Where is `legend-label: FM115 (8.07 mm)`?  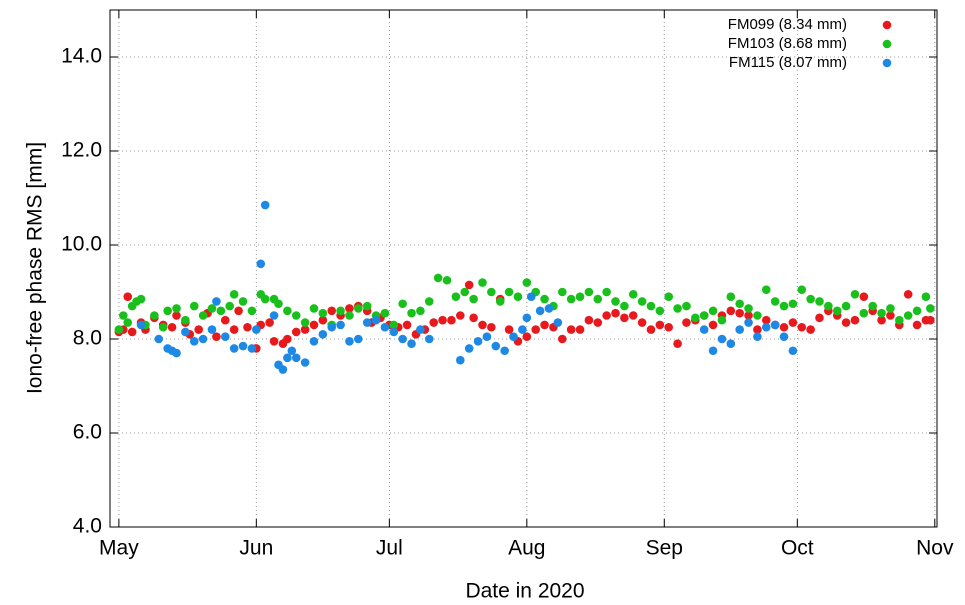 legend-label: FM115 (8.07 mm) is located at coordinates (788, 62).